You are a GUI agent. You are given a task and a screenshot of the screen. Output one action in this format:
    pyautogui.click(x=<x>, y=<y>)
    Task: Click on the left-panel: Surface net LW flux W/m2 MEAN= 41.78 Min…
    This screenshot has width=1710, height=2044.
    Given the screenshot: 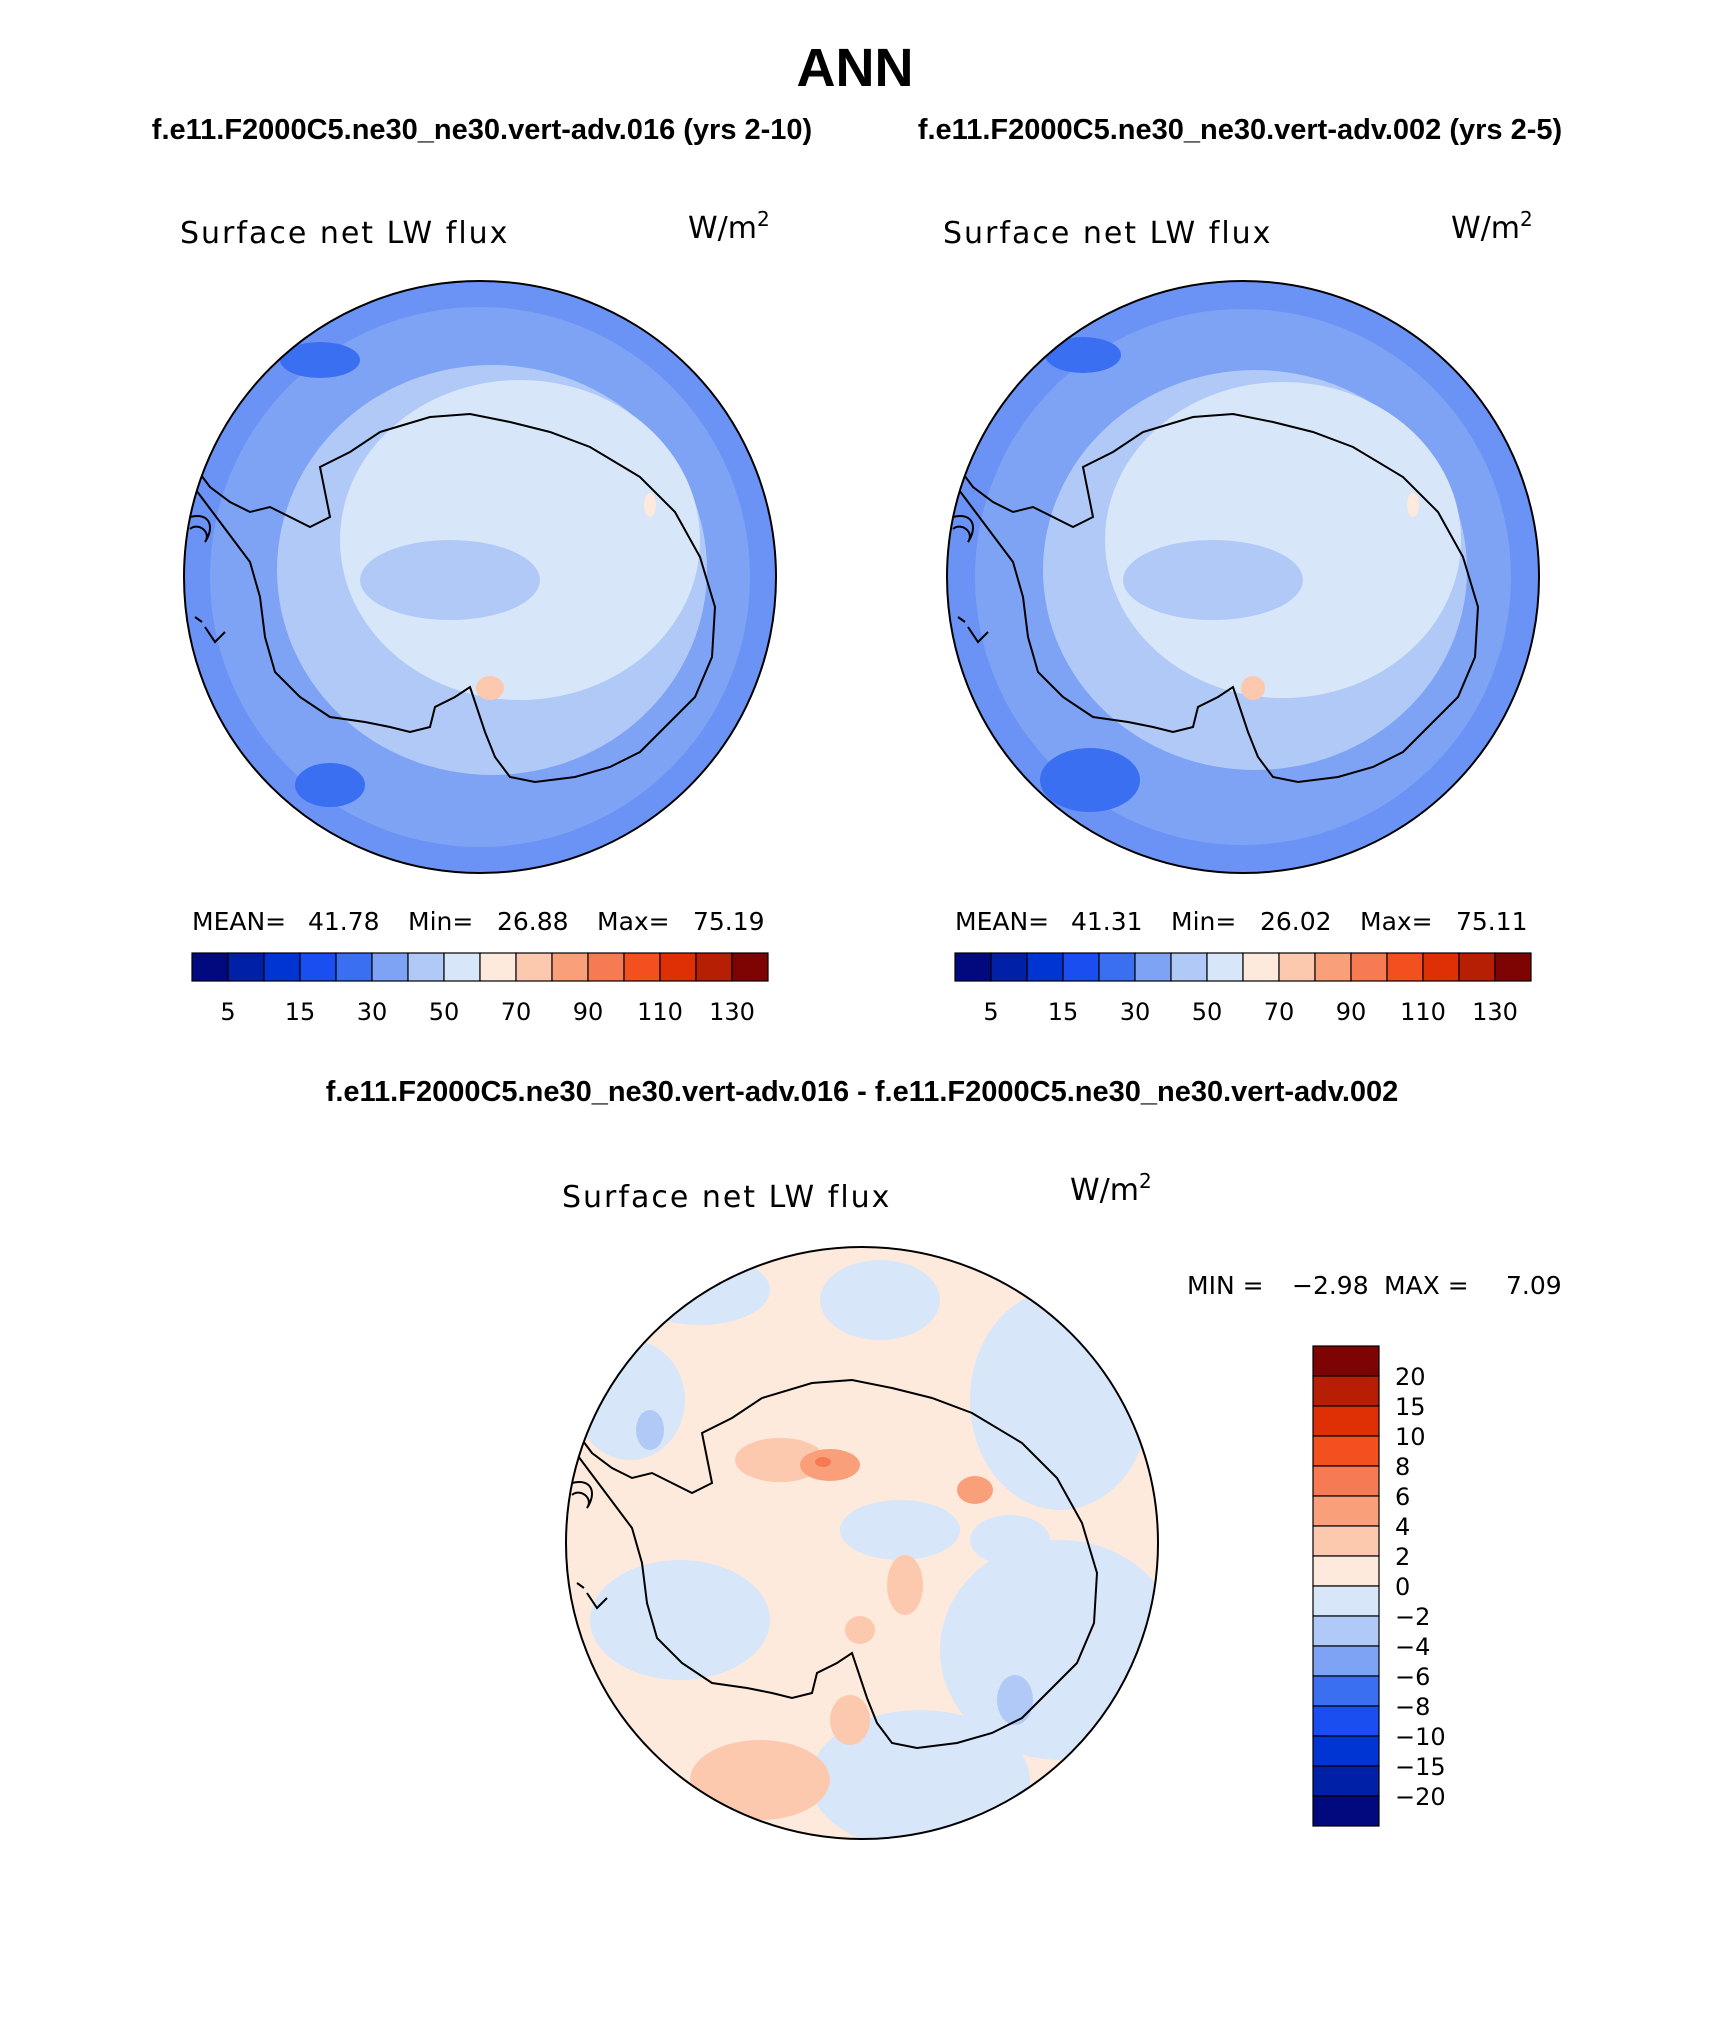 What is the action you would take?
    pyautogui.click(x=478, y=616)
    